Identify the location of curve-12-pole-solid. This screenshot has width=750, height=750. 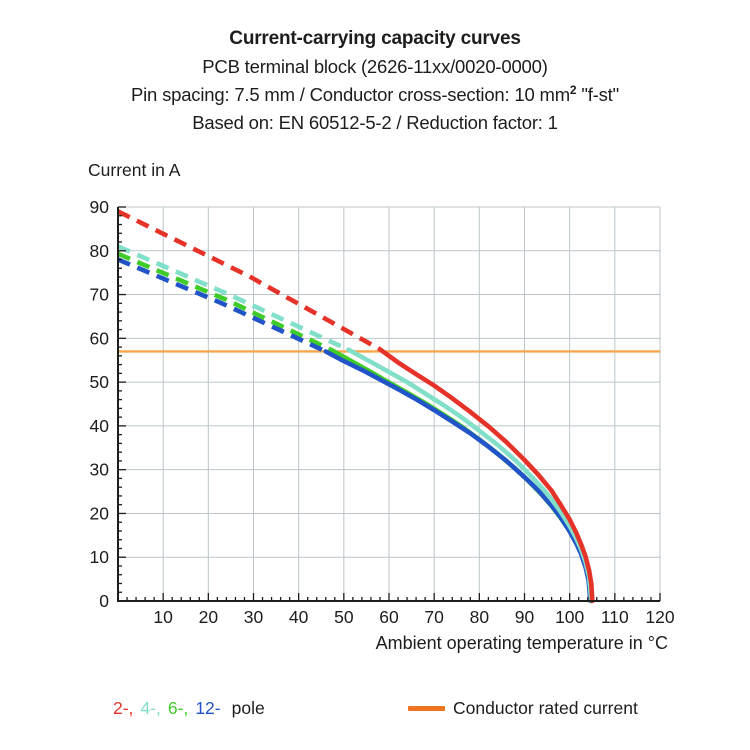
(458, 476).